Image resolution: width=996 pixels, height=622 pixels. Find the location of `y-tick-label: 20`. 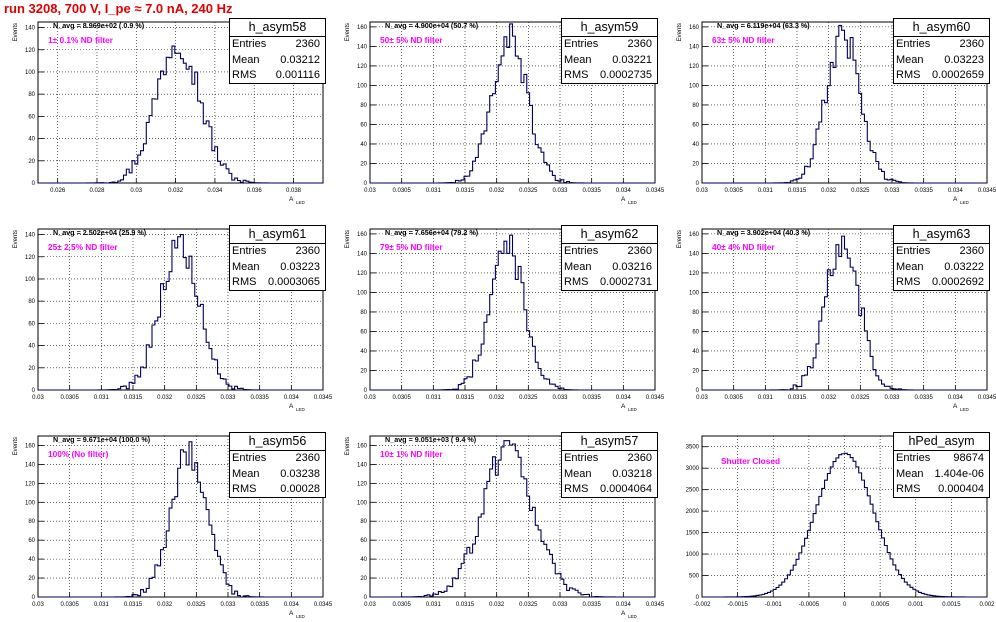

y-tick-label: 20 is located at coordinates (31, 162).